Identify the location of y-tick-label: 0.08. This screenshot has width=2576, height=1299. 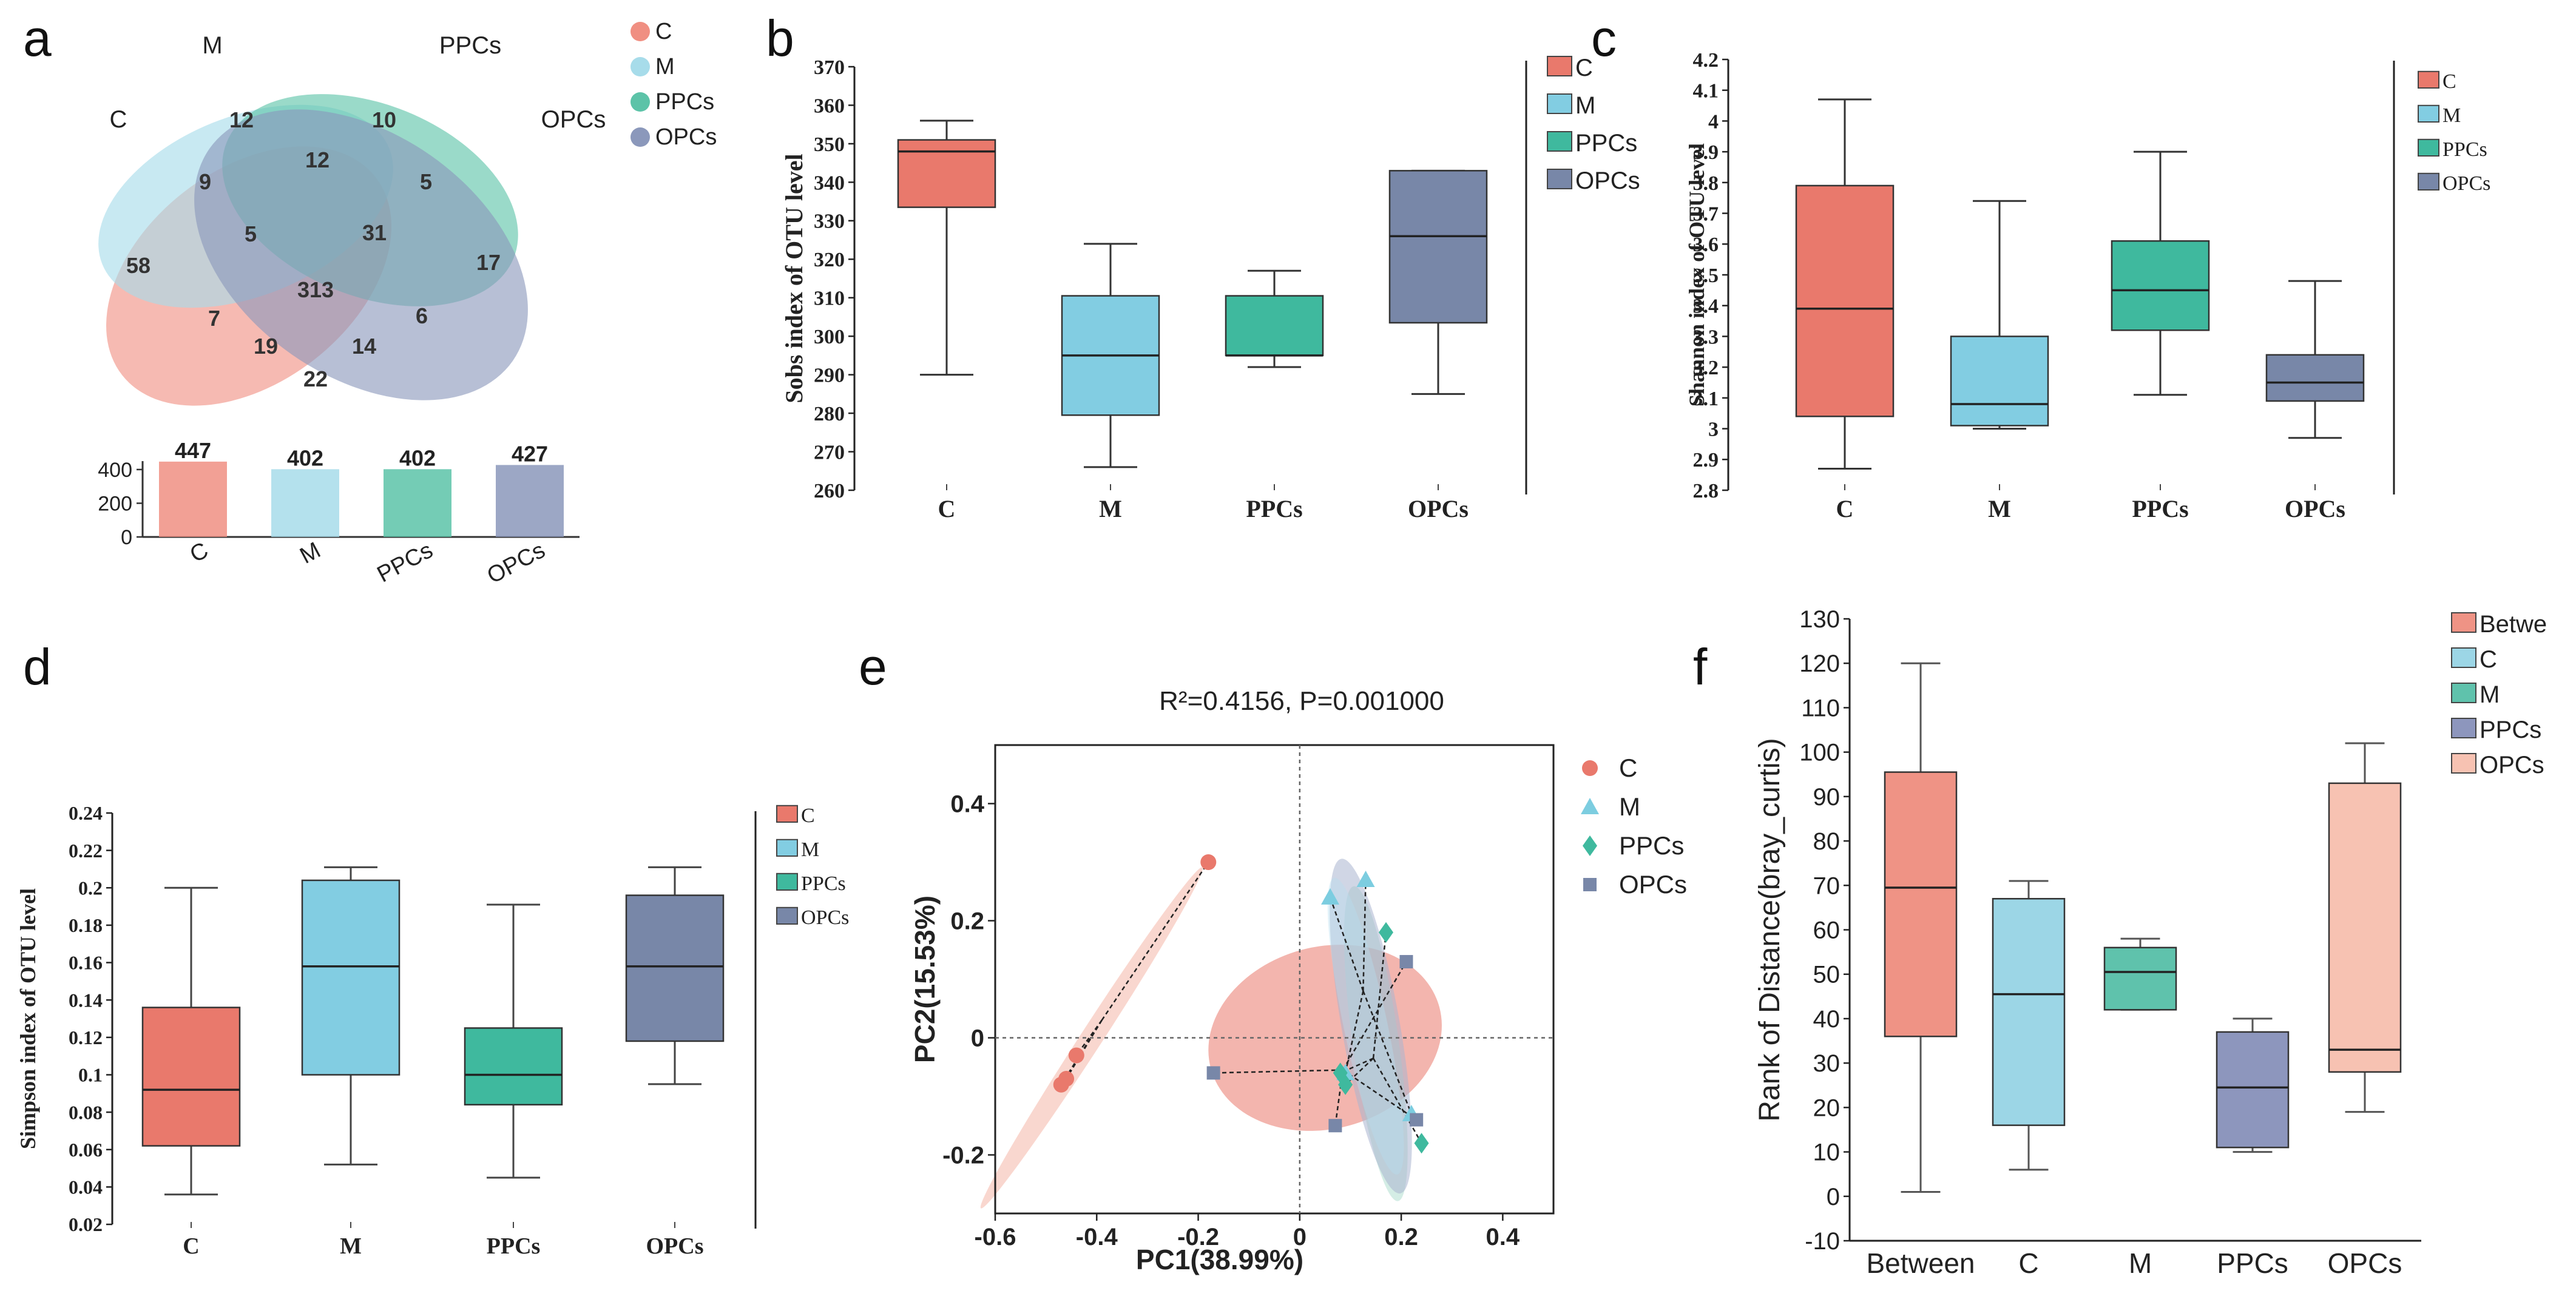
(86, 1112).